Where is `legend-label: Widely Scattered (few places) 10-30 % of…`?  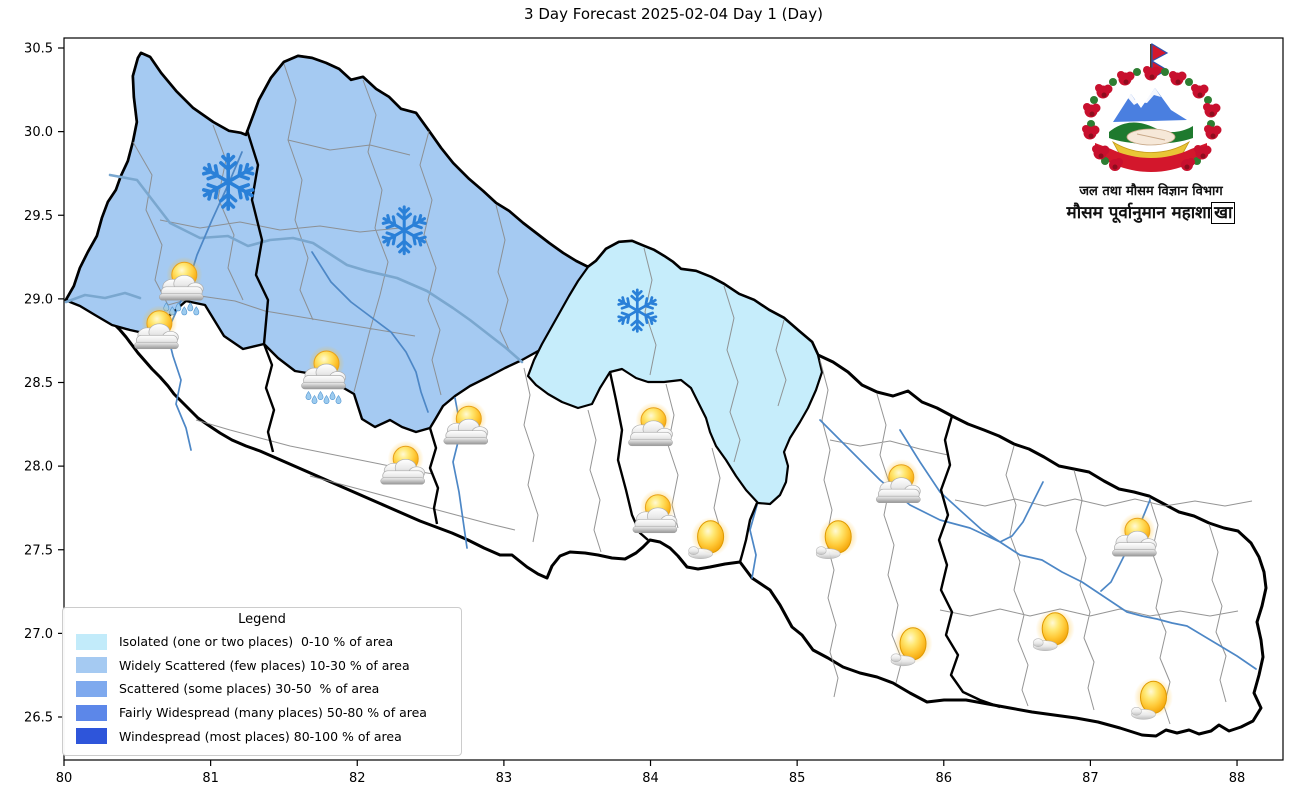
legend-label: Widely Scattered (few places) 10-30 % of… is located at coordinates (264, 665).